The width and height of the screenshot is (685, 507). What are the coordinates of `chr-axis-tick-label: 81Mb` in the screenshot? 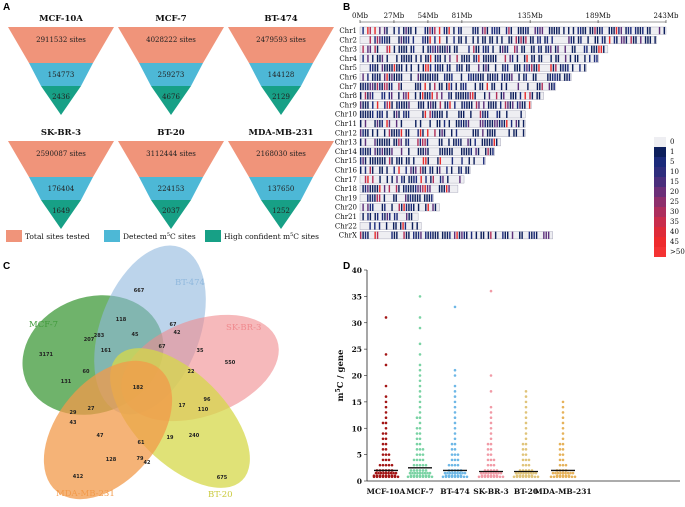 It's located at (462, 16).